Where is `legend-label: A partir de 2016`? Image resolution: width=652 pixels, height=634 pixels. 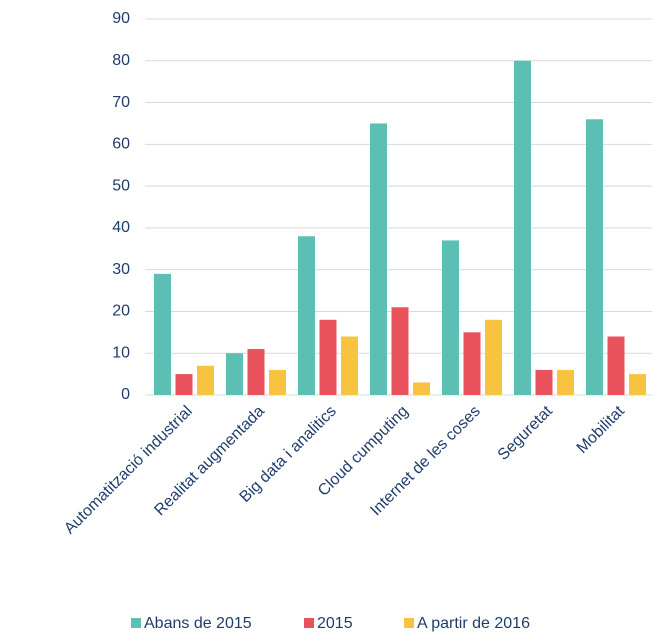 legend-label: A partir de 2016 is located at coordinates (473, 623).